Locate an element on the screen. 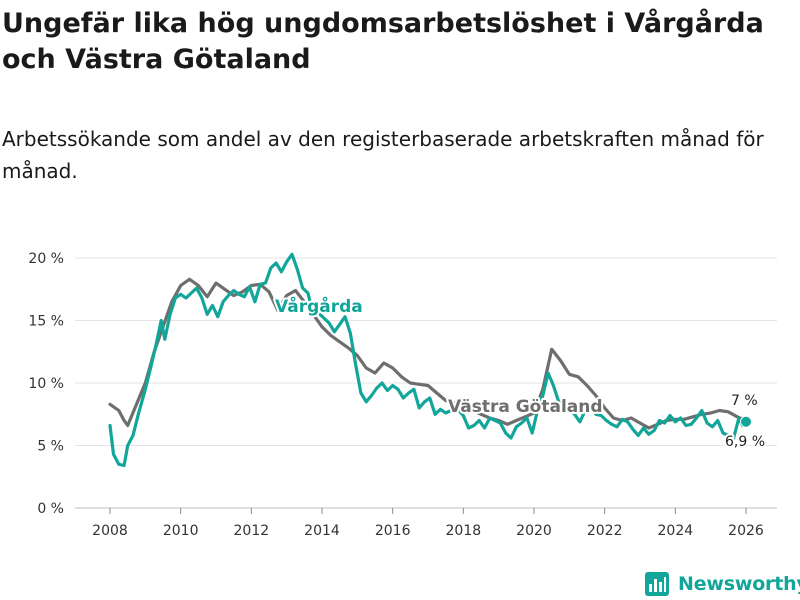 This screenshot has height=600, width=800. series-label-vargarda: Vårgårda is located at coordinates (319, 306).